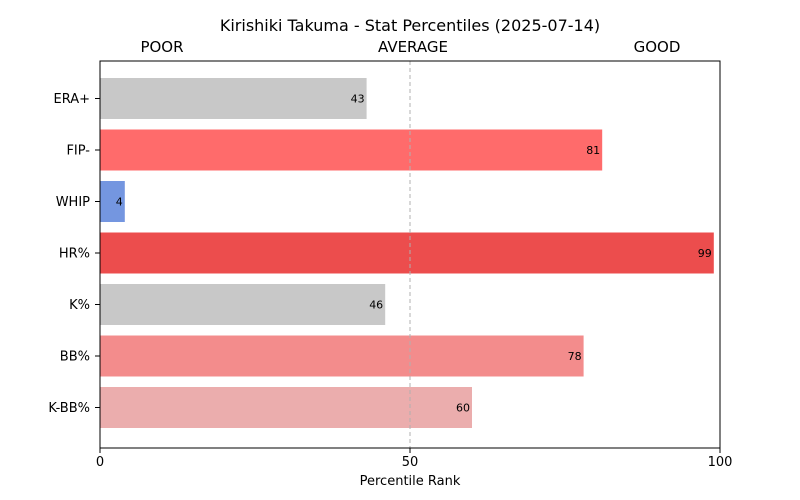 The height and width of the screenshot is (500, 800). I want to click on value-label: 60, so click(463, 408).